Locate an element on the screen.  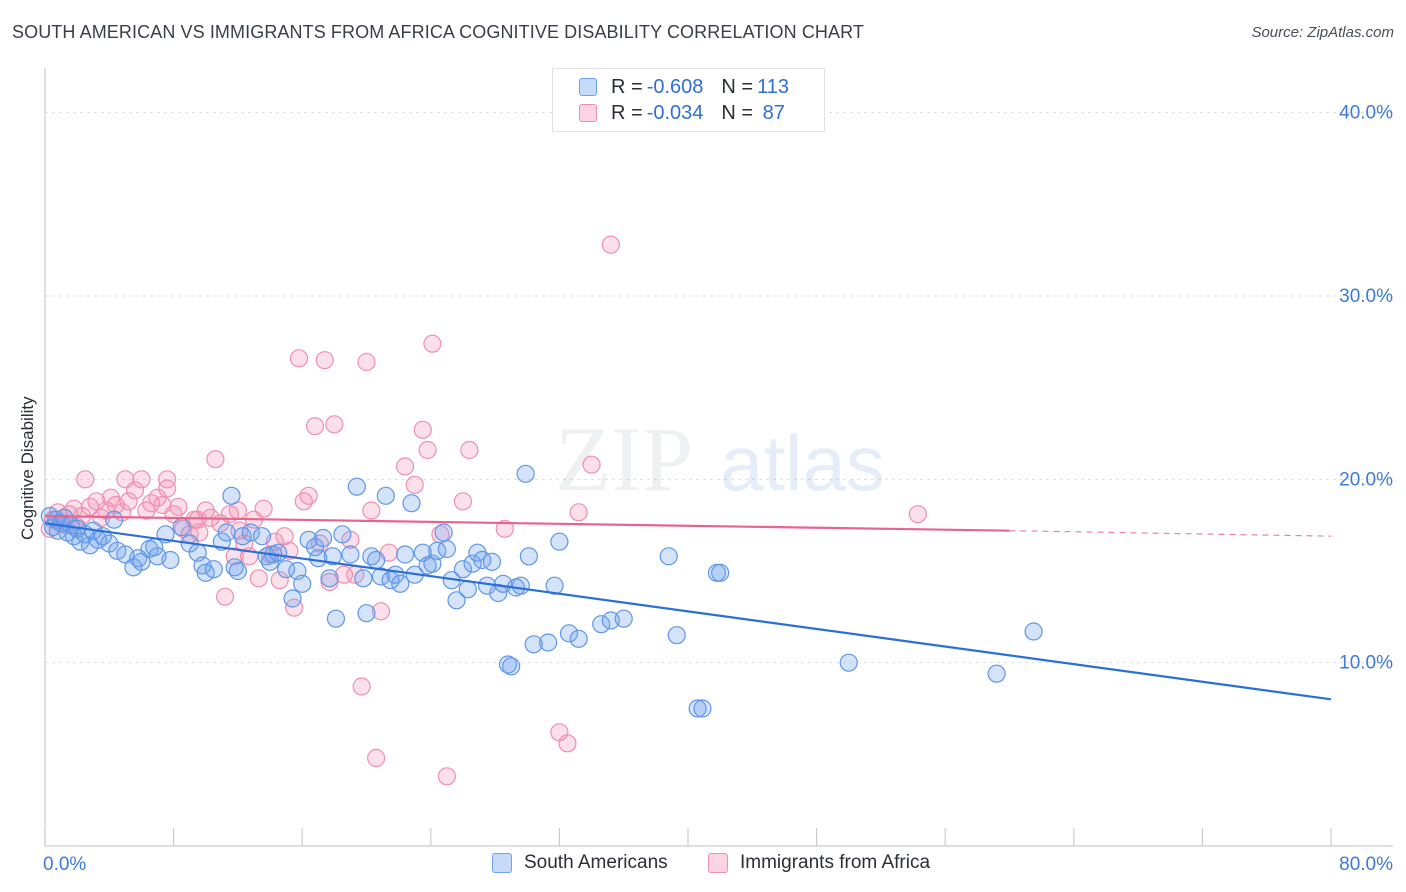
legend-n-value: 113 is located at coordinates (773, 86).